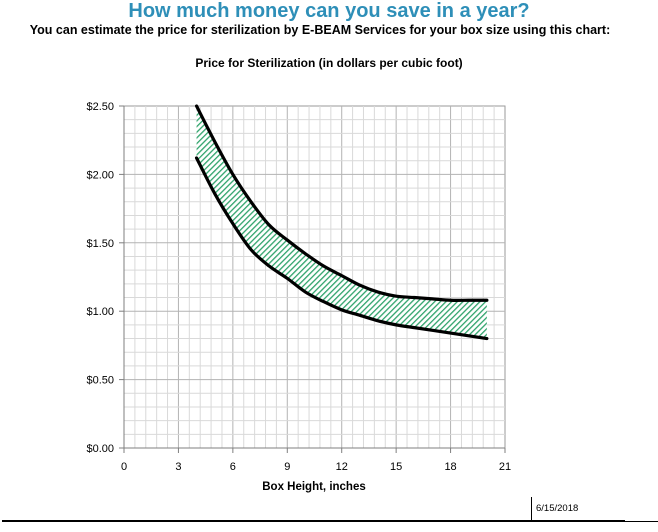  I want to click on x-tick-label: 6, so click(233, 467).